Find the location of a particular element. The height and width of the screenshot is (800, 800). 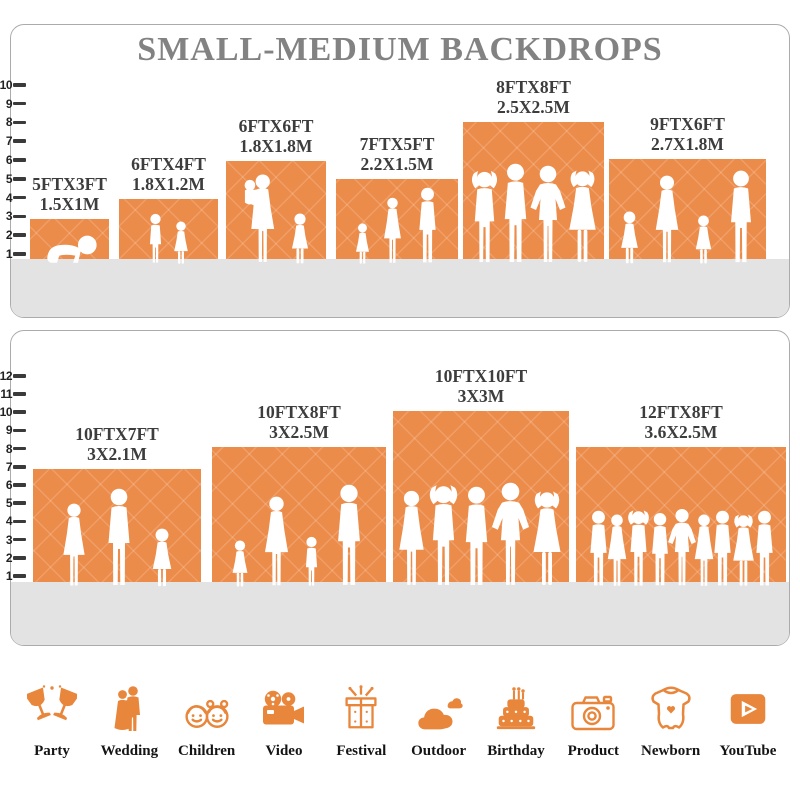

size-feet: 6FTX6FT is located at coordinates (276, 125).